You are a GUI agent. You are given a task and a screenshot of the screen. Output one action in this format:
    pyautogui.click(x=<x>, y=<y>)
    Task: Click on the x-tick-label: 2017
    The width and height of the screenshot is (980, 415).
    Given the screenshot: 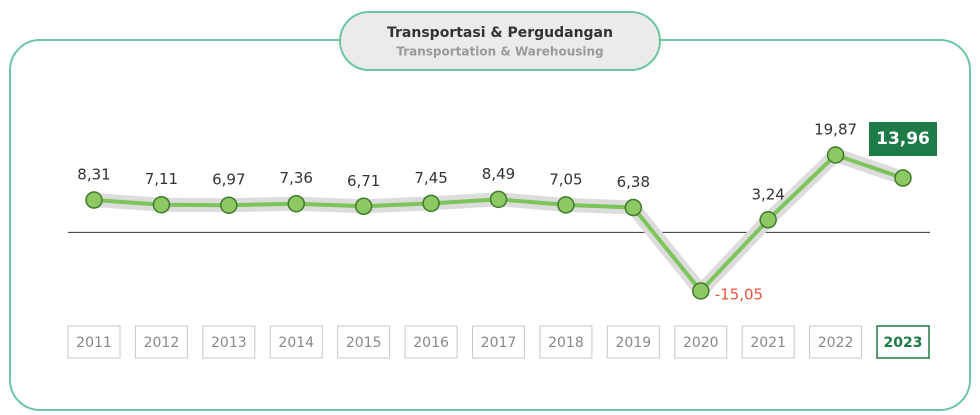 What is the action you would take?
    pyautogui.click(x=499, y=343)
    